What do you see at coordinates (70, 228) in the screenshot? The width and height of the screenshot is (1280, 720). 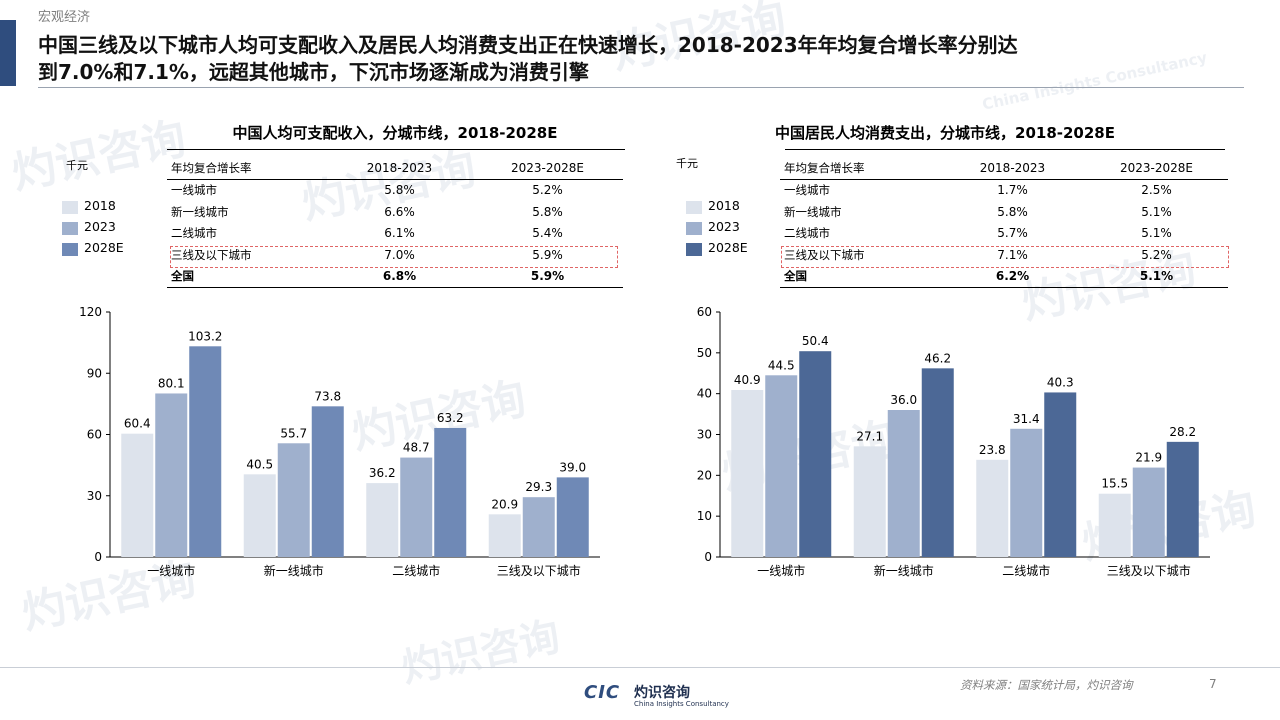 I see `legend-swatch-2023` at bounding box center [70, 228].